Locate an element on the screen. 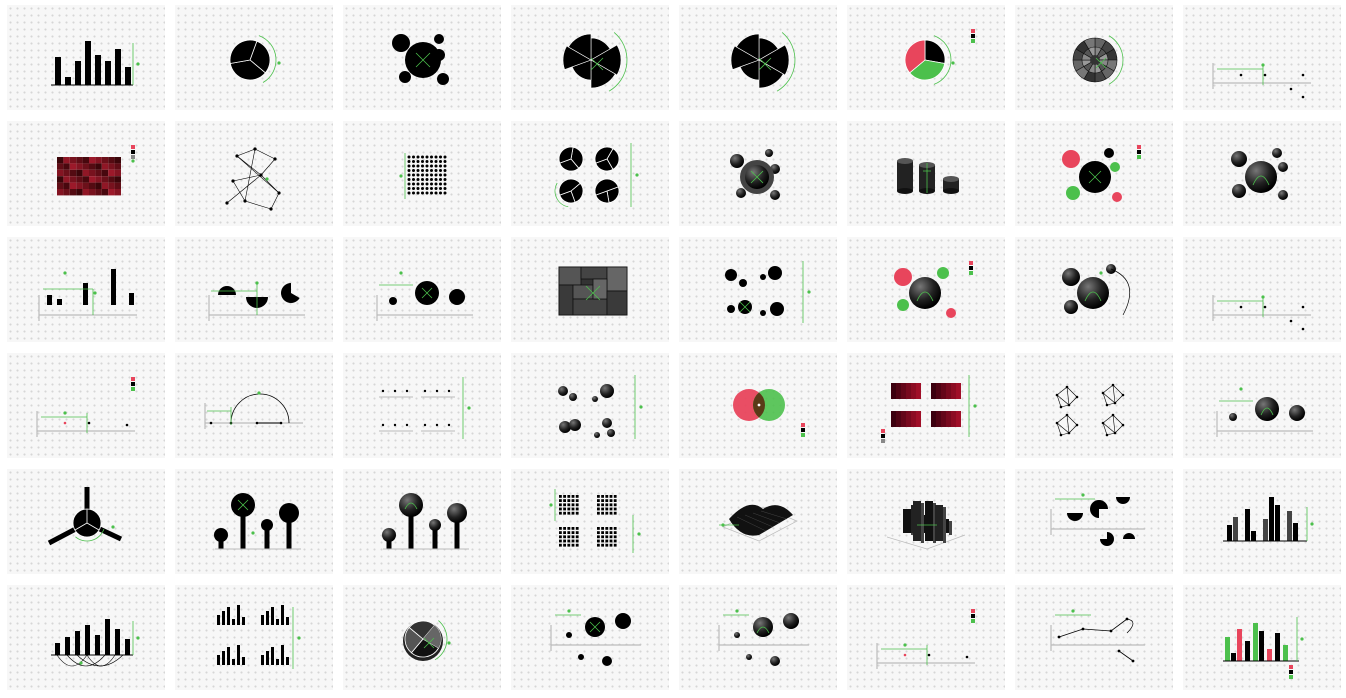  thumbnail-arc-diagram is located at coordinates (254, 405).